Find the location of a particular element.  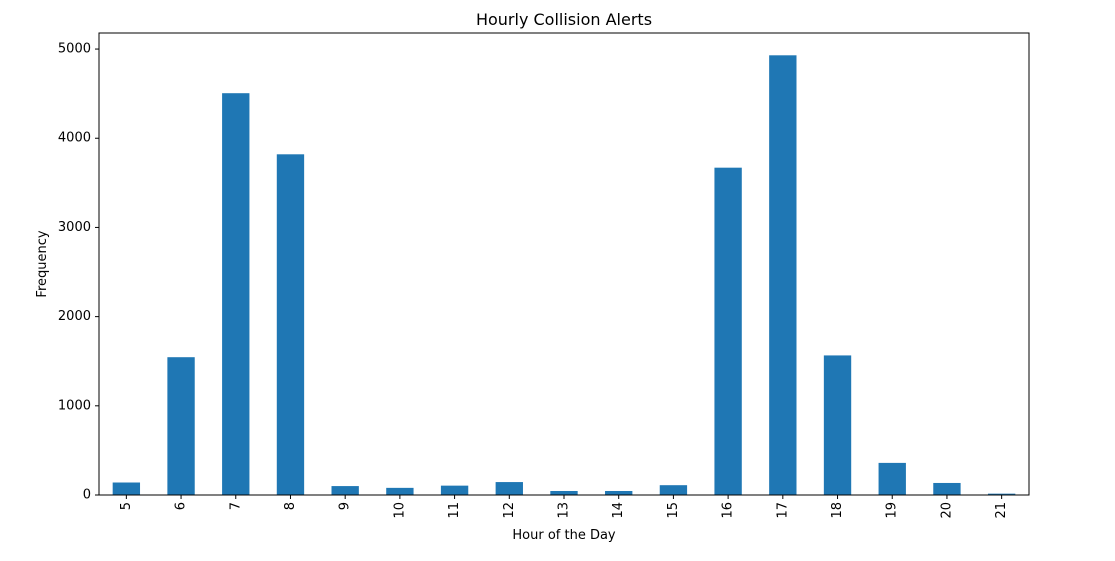

x-axis-label: Hour of the Day is located at coordinates (564, 535).